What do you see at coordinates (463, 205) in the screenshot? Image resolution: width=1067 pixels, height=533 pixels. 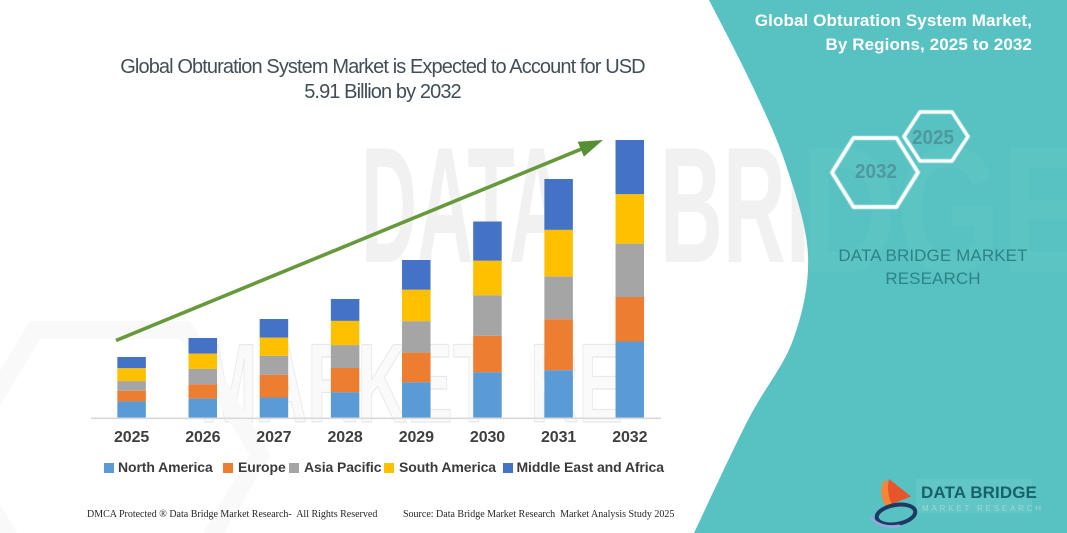 I see `svg-text: DATA` at bounding box center [463, 205].